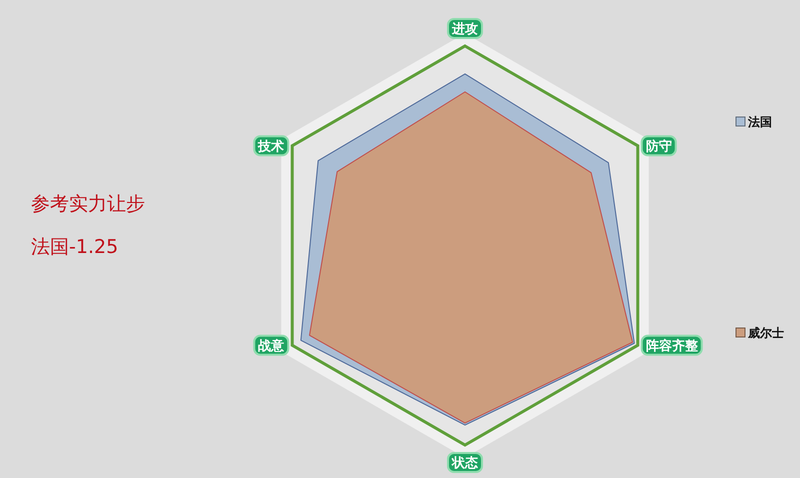 This screenshot has width=800, height=478. Describe the element at coordinates (465, 463) in the screenshot. I see `spoke-label: 状态` at that location.